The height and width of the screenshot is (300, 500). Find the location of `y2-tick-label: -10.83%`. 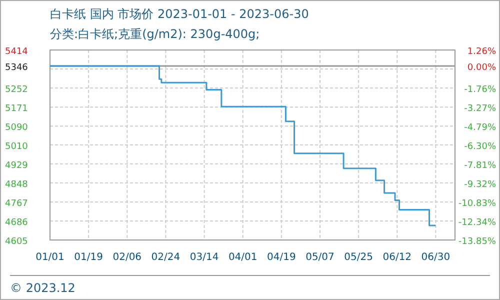

y2-tick-label: -10.83% is located at coordinates (477, 204).